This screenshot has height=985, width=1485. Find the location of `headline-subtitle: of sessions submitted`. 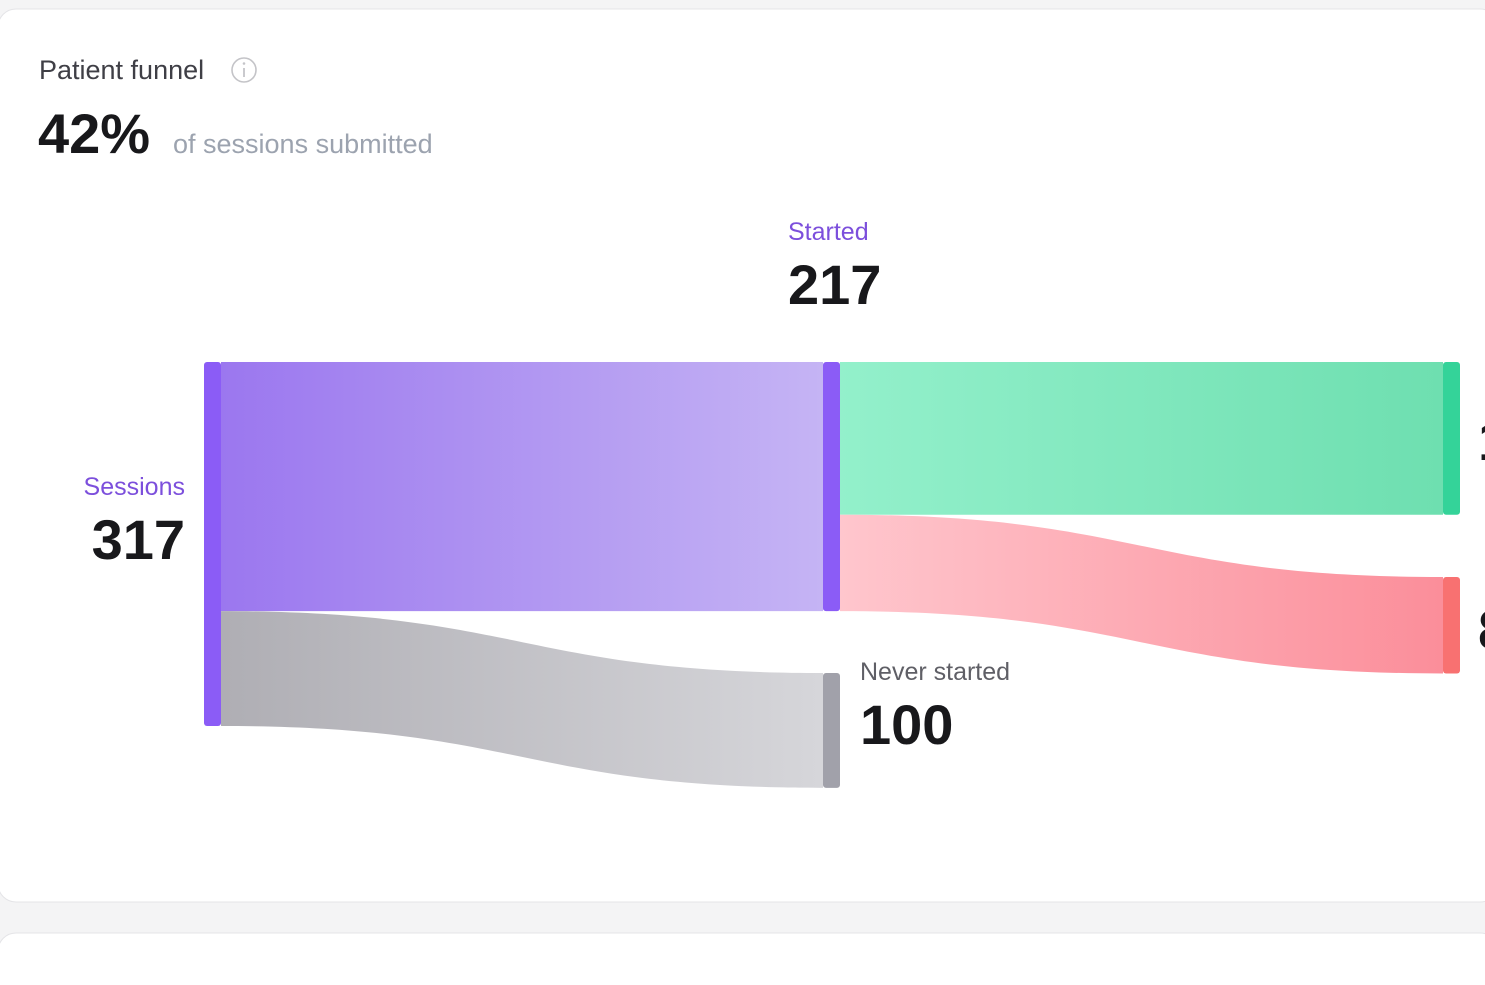

headline-subtitle: of sessions submitted is located at coordinates (303, 144).